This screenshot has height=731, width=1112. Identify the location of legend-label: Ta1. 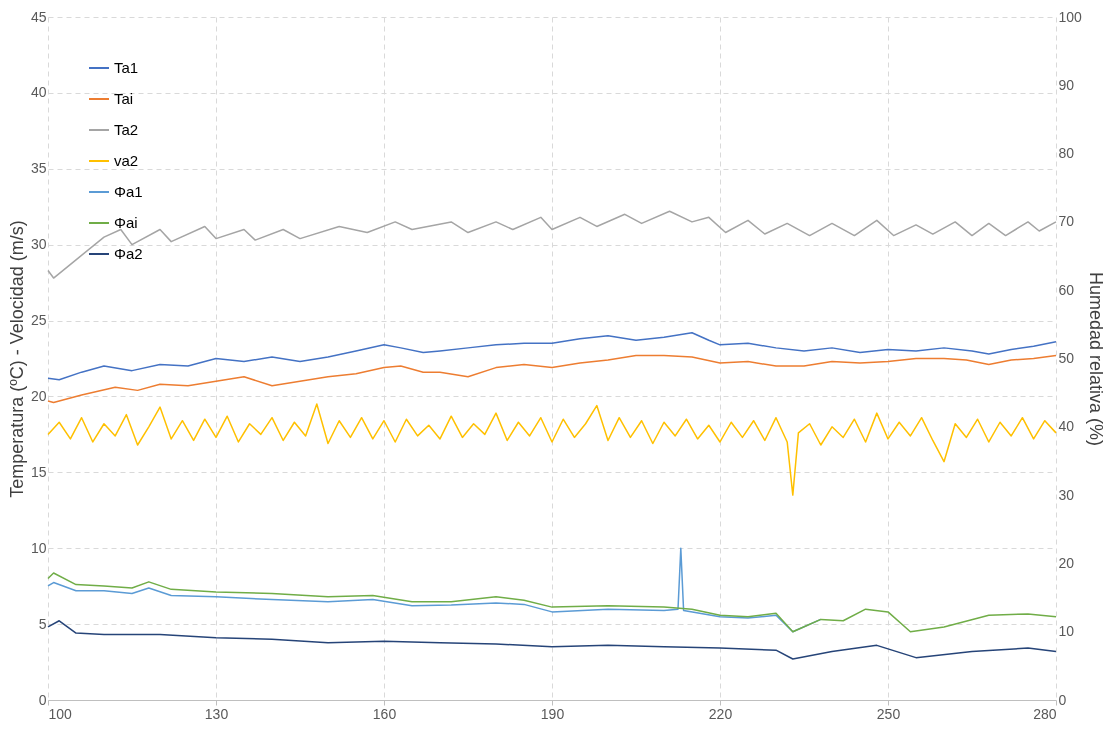
(126, 67).